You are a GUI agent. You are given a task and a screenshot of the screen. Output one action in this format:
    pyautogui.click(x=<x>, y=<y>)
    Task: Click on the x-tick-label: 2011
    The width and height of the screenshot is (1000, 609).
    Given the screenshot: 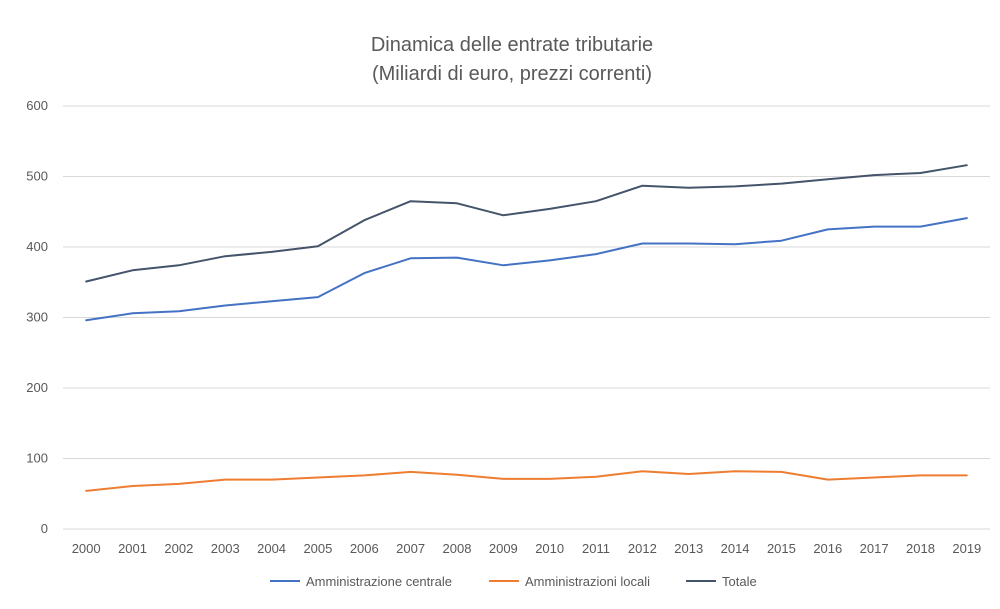 What is the action you would take?
    pyautogui.click(x=596, y=548)
    